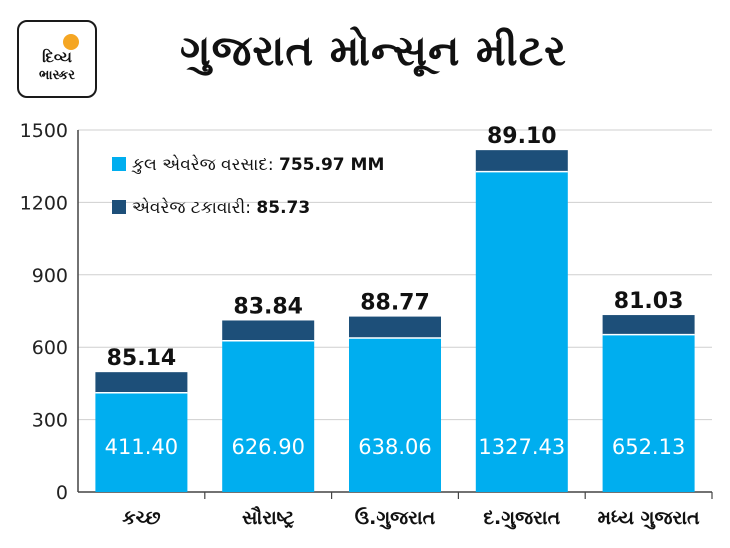  Describe the element at coordinates (268, 517) in the screenshot. I see `x-category-label: સૌરાષ્ટ્ર` at that location.